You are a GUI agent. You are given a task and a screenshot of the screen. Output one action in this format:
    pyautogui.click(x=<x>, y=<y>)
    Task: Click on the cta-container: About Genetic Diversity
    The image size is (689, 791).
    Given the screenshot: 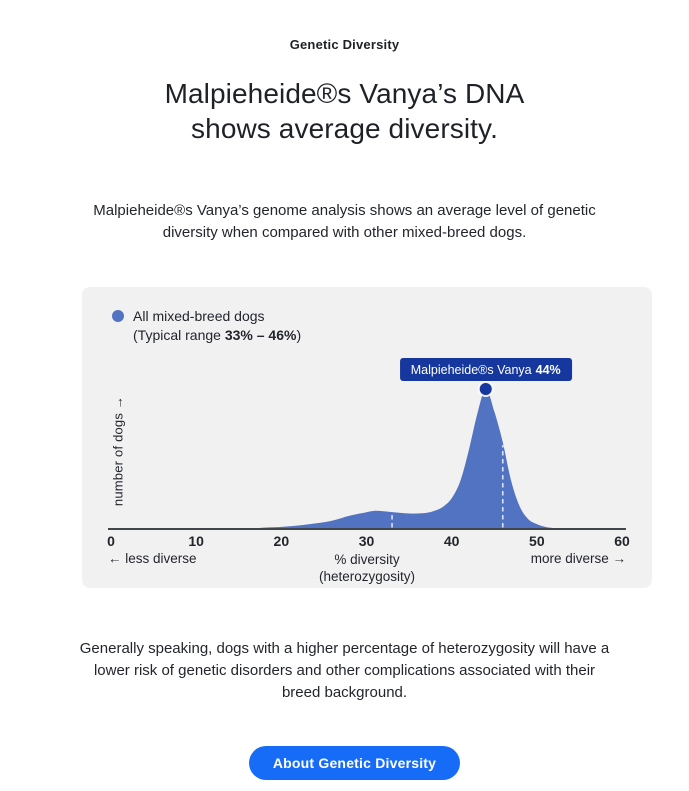 What is the action you would take?
    pyautogui.click(x=344, y=763)
    